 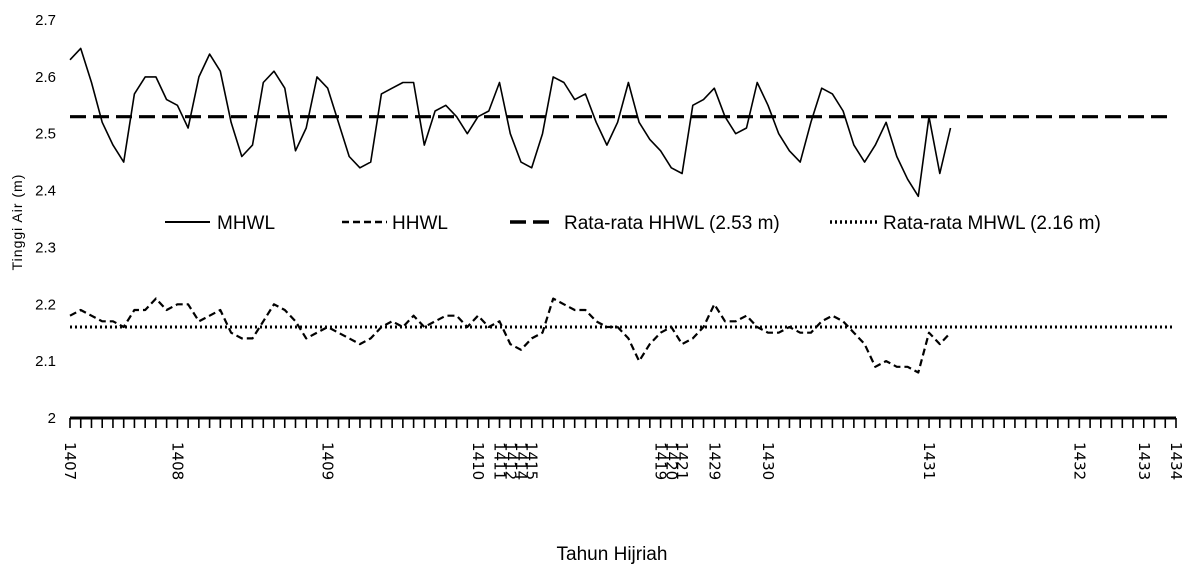 I want to click on x-axis-title: Tahun Hijriah, so click(x=612, y=554).